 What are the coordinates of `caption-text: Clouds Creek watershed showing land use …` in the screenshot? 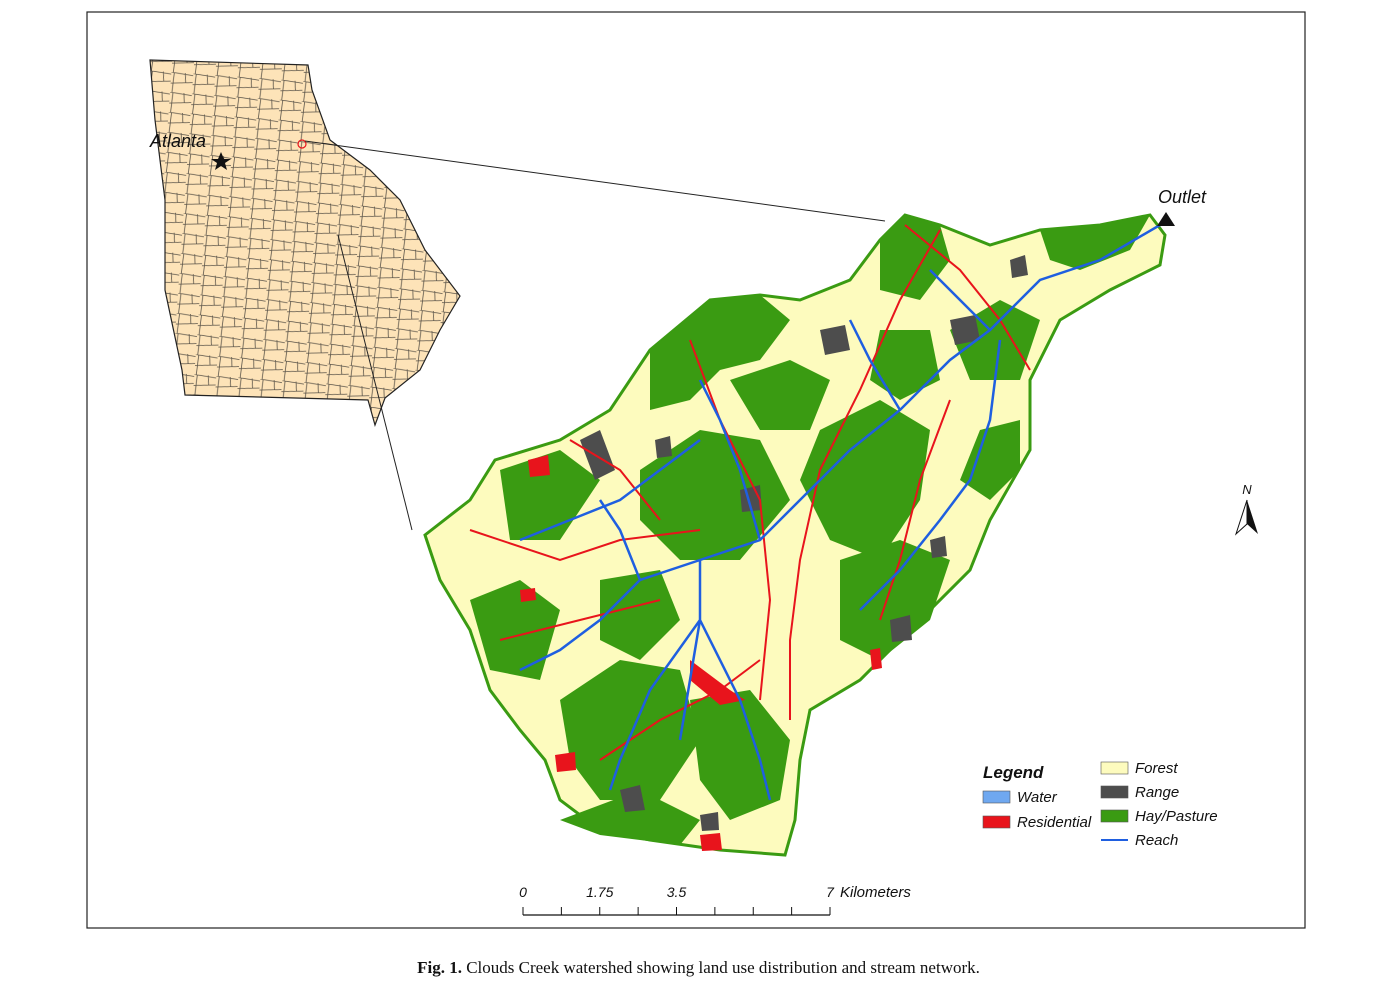 It's located at (723, 967).